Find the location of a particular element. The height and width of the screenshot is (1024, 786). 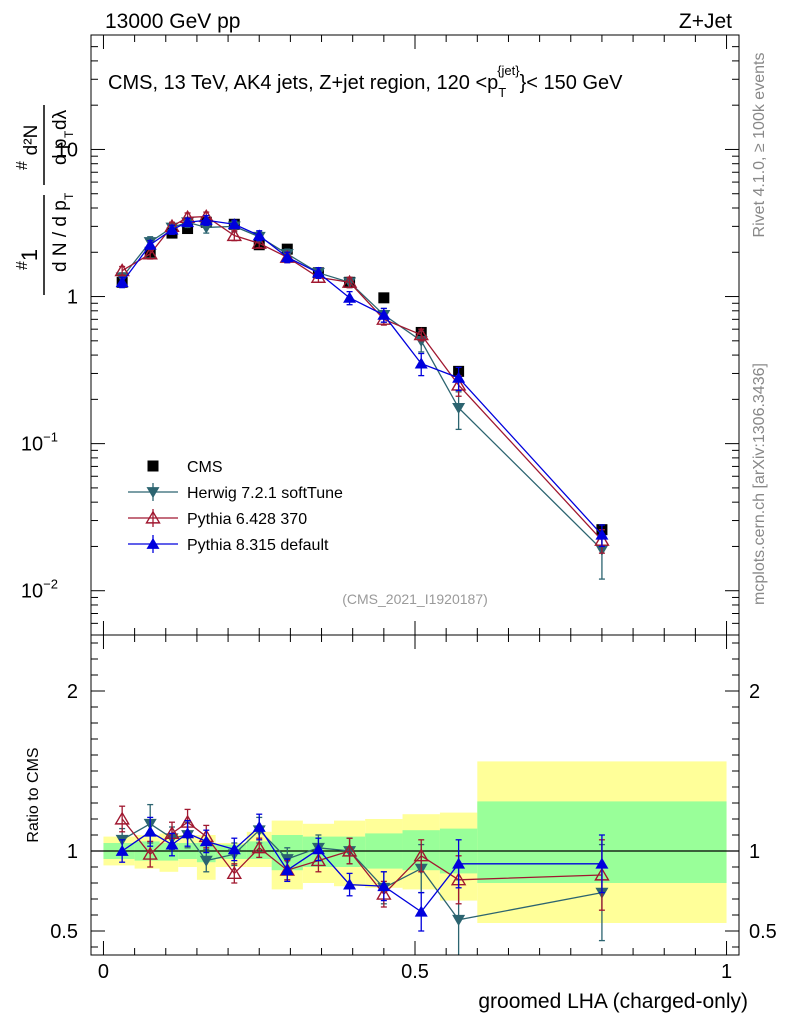

main-ytick-label: 10−2 is located at coordinates (39, 590).